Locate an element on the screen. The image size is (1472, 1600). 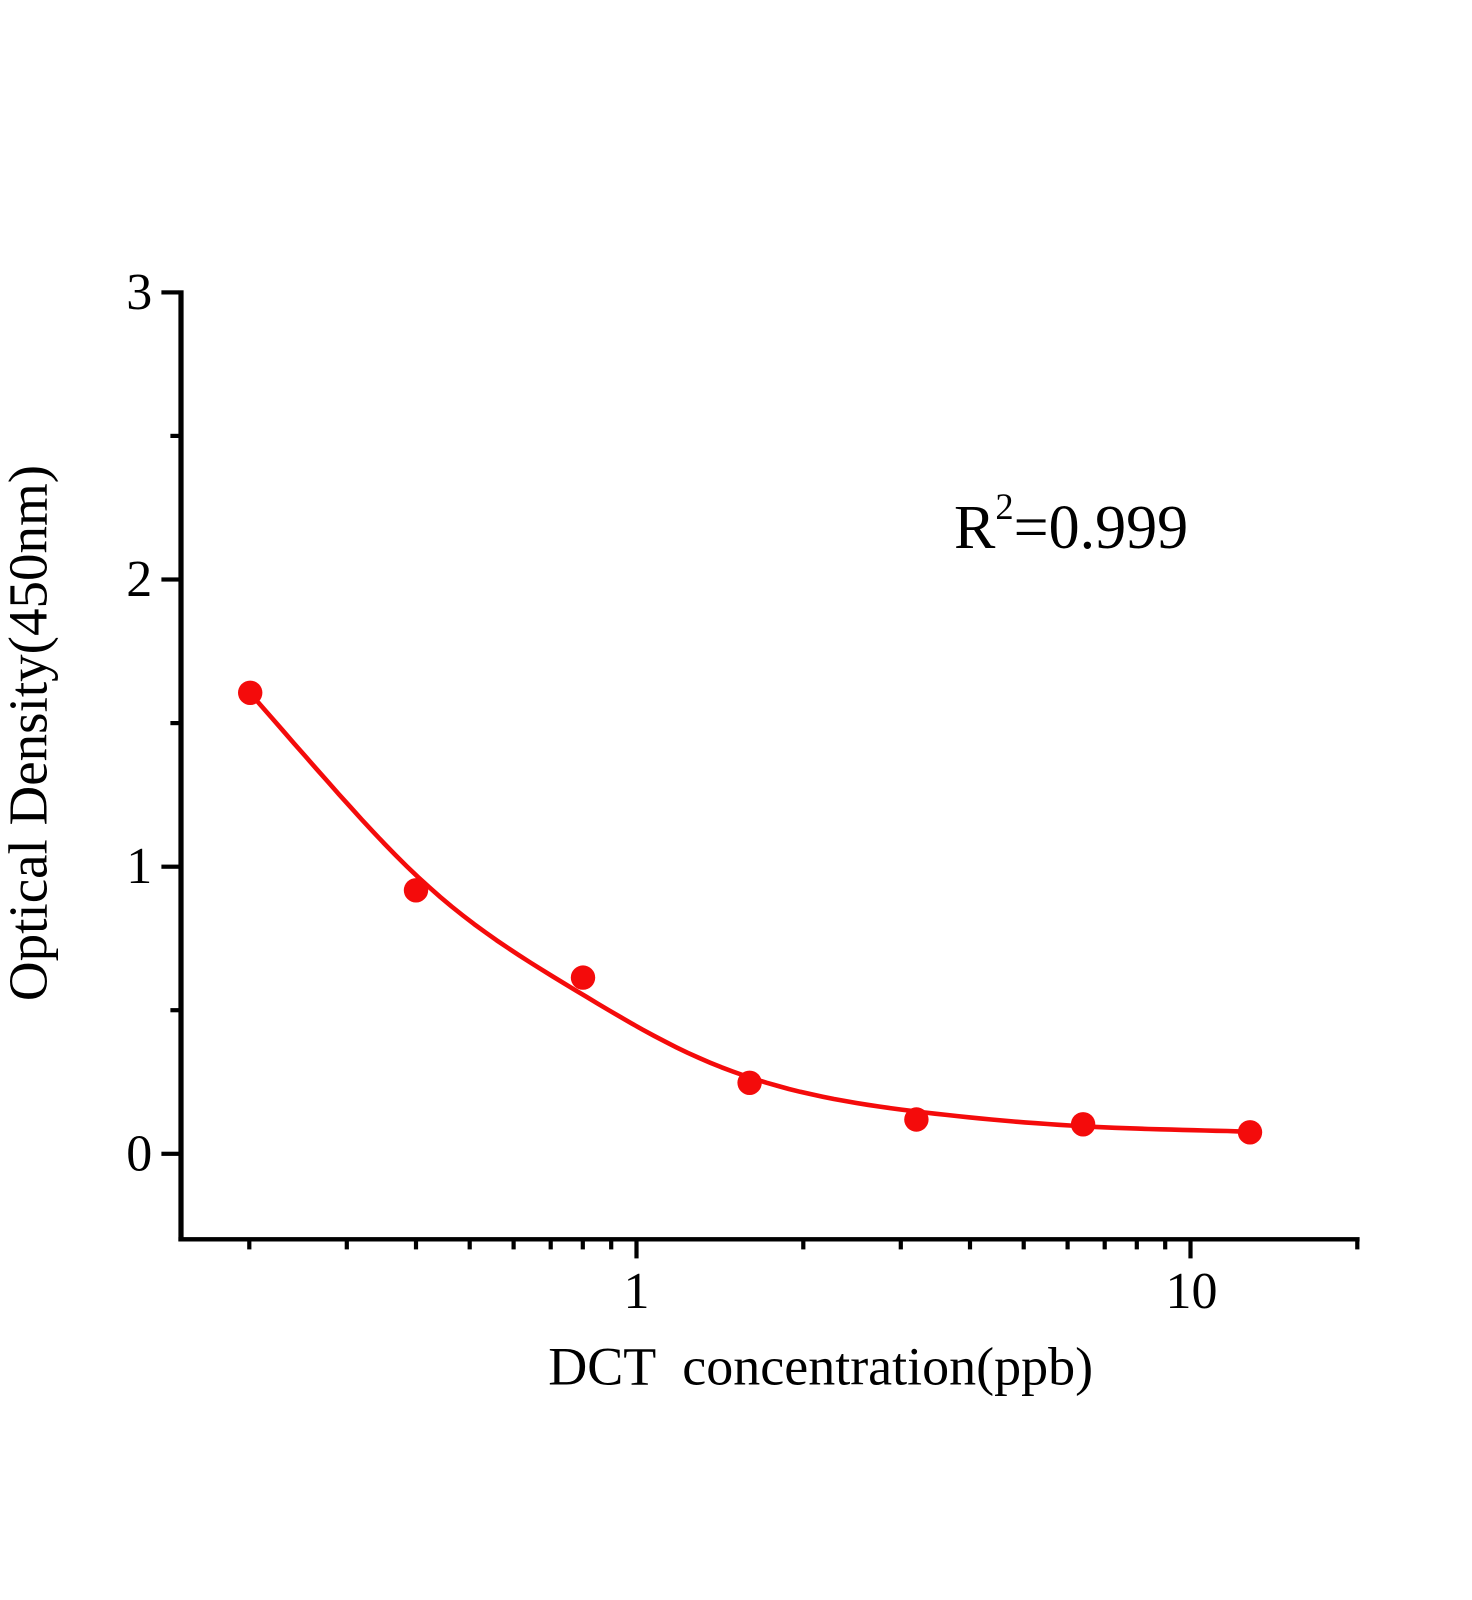
svg-text: DCT concentration(ppb) is located at coordinates (820, 1367).